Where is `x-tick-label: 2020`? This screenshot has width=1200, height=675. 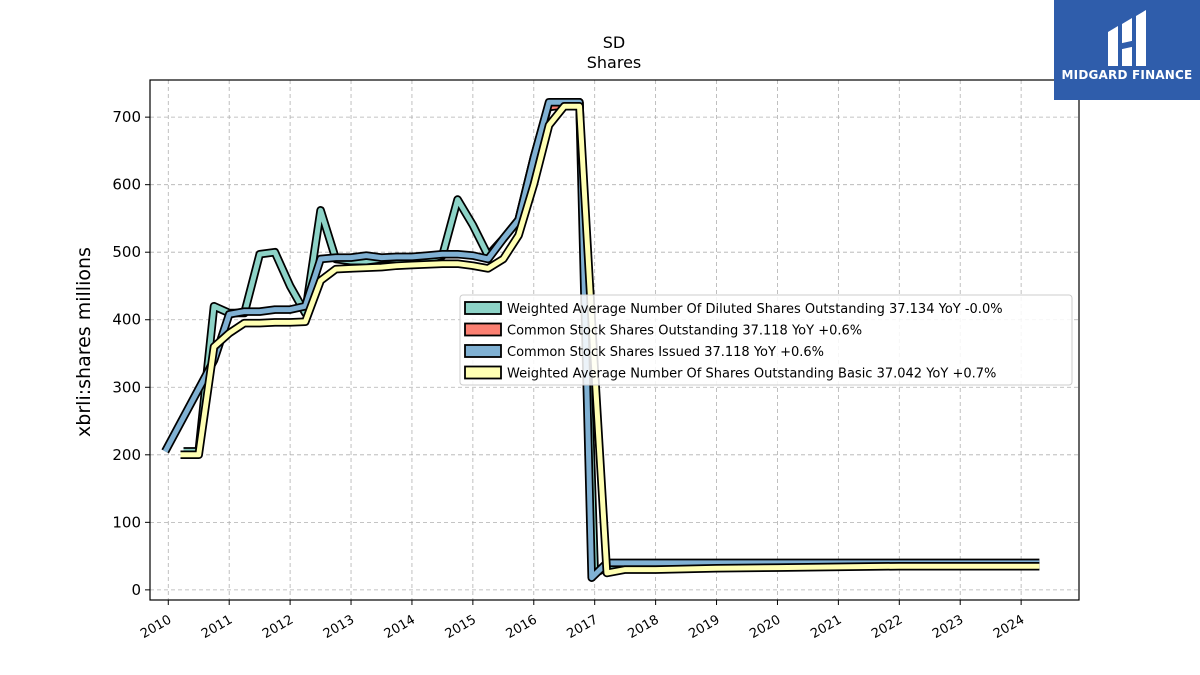
x-tick-label: 2020 is located at coordinates (765, 627).